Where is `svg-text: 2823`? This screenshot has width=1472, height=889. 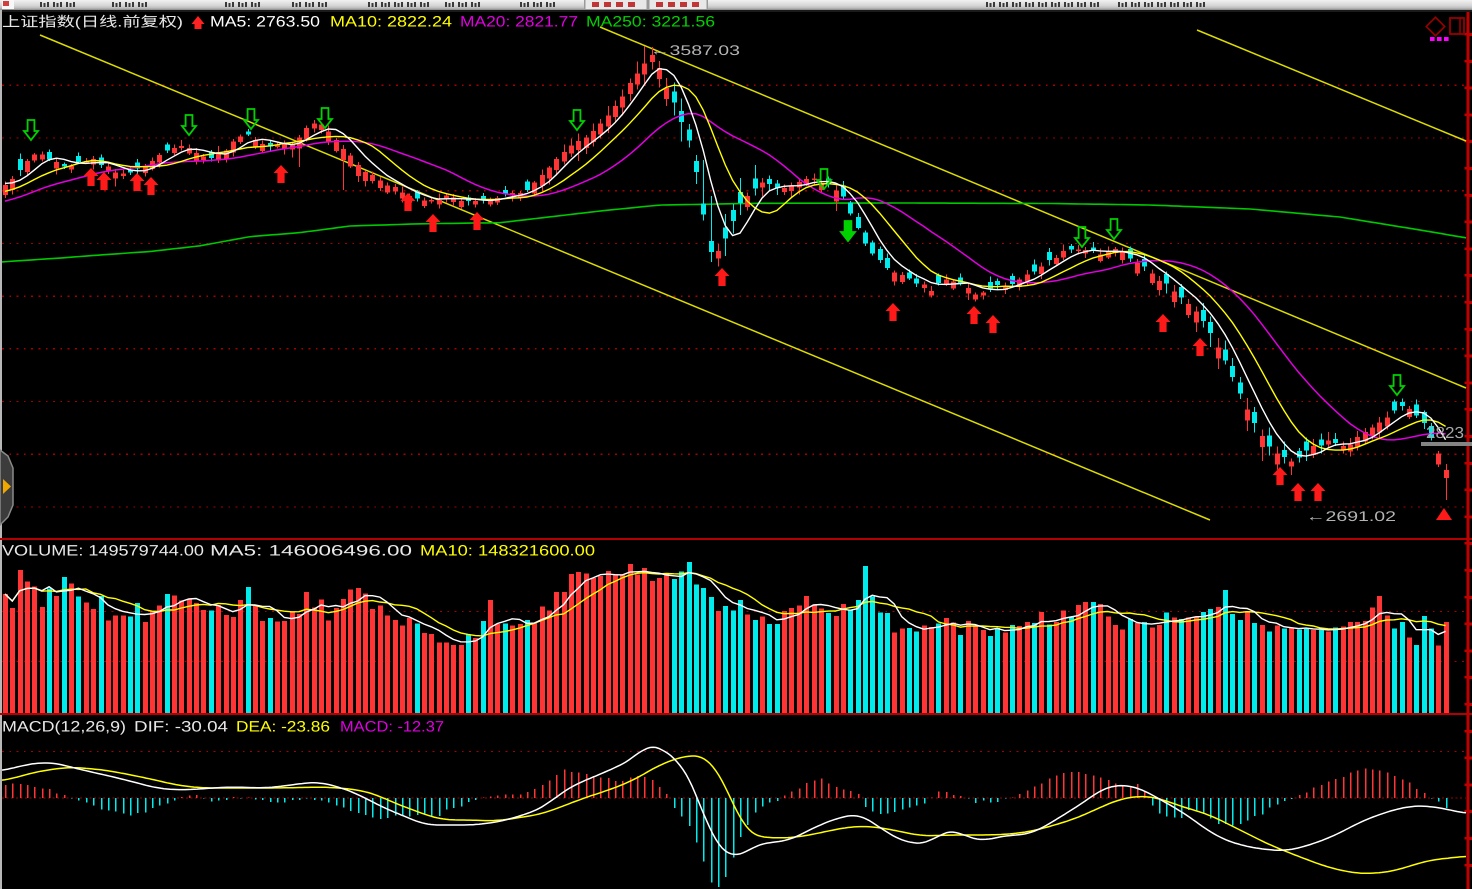
svg-text: 2823 is located at coordinates (1445, 433).